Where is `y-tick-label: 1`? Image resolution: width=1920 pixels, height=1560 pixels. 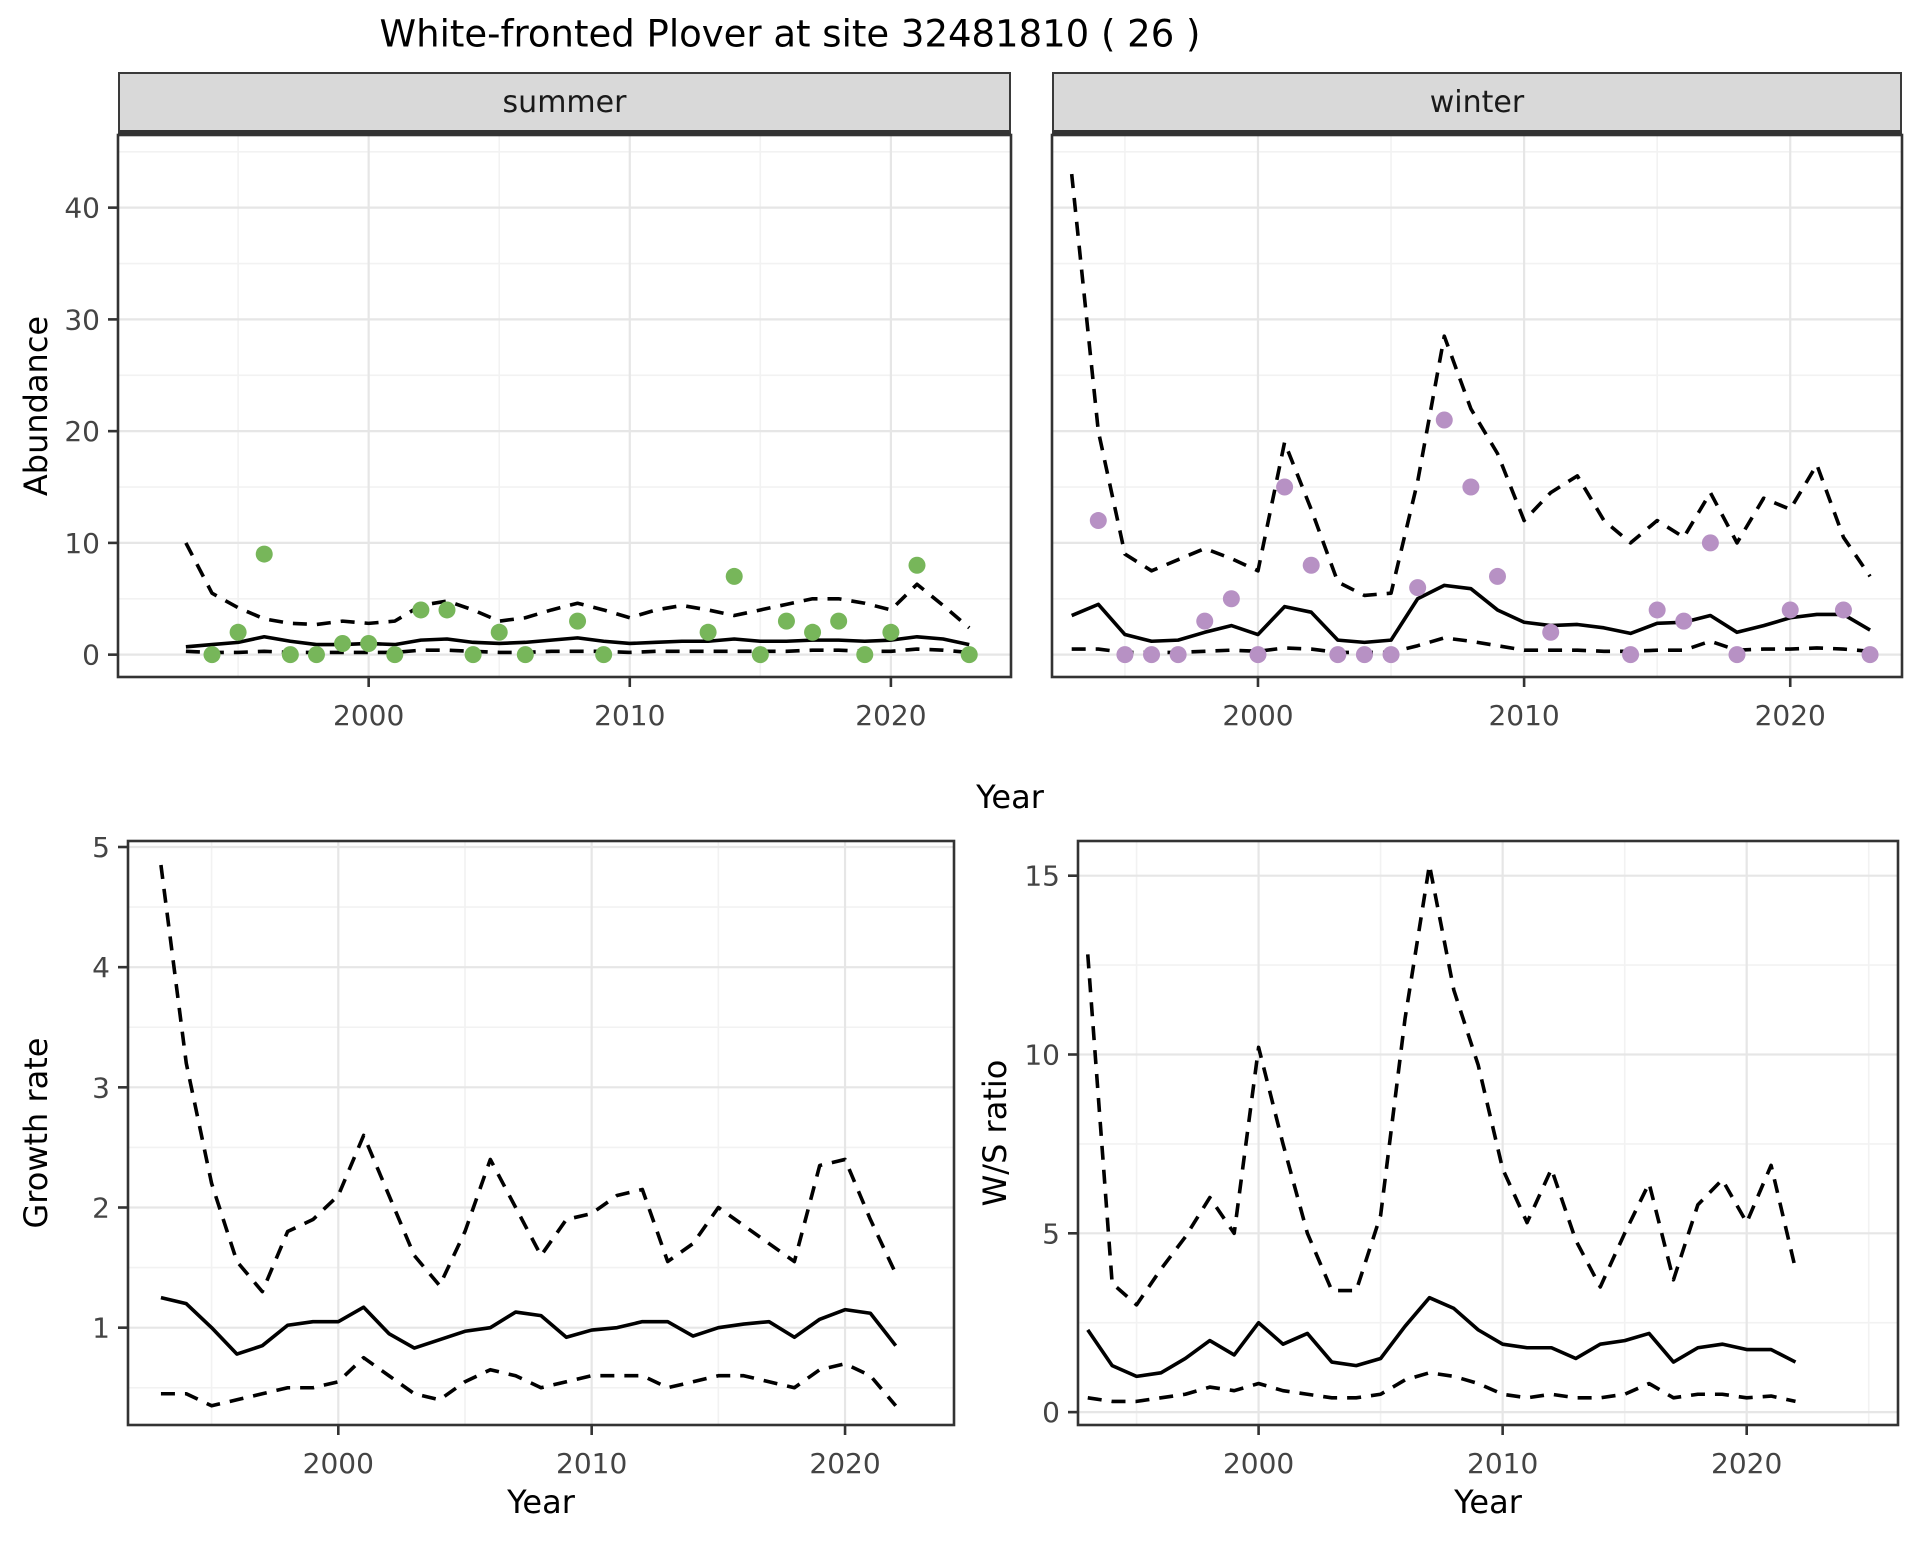
y-tick-label: 1 is located at coordinates (101, 1328).